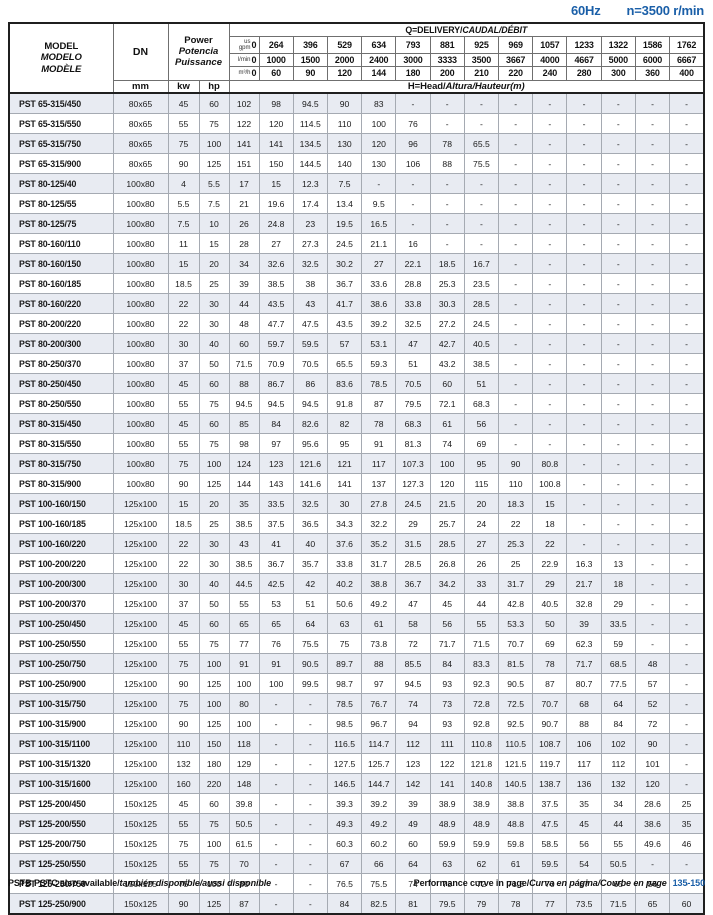 The width and height of the screenshot is (713, 915). Describe the element at coordinates (379, 663) in the screenshot. I see `head-value-cell: 88` at that location.